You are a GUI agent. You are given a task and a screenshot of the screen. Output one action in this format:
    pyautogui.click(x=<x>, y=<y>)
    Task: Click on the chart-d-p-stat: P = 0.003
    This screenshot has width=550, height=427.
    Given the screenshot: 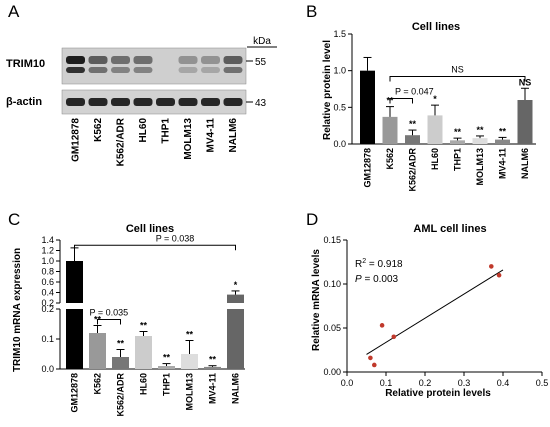 What is the action you would take?
    pyautogui.click(x=377, y=279)
    